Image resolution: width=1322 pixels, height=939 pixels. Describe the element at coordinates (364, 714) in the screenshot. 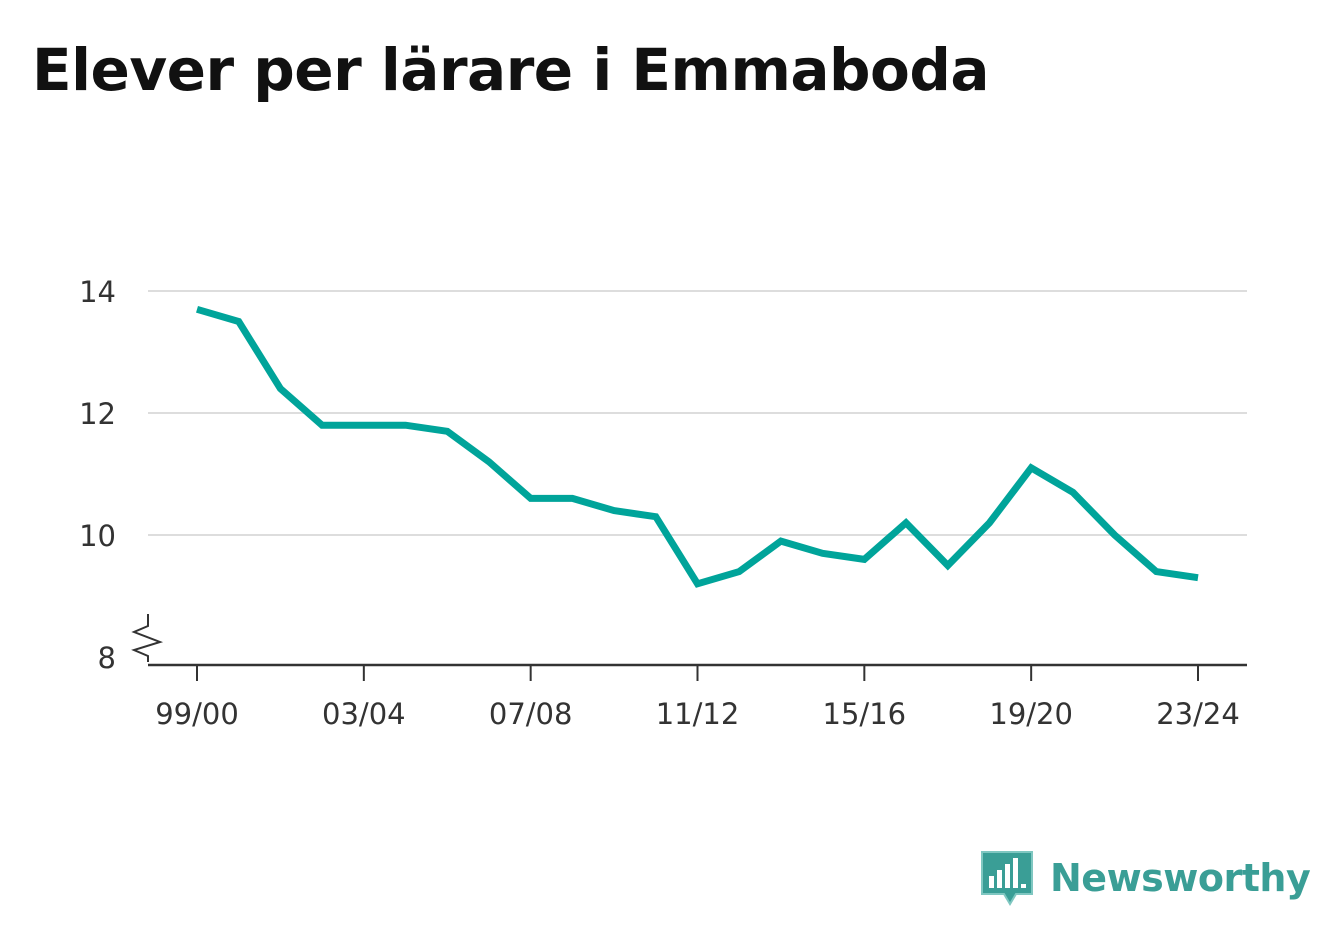

I see `x-tick-label: 03/04` at that location.